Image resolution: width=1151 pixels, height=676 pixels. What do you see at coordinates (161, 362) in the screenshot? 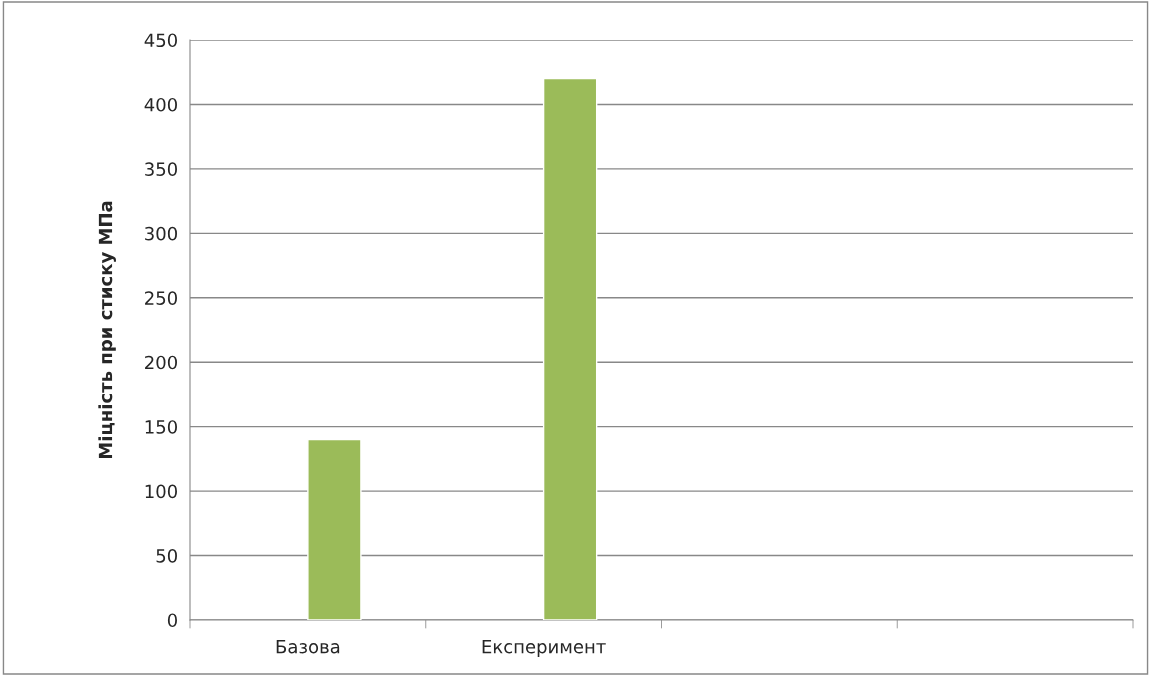
I see `y-tick-label: 200` at bounding box center [161, 362].